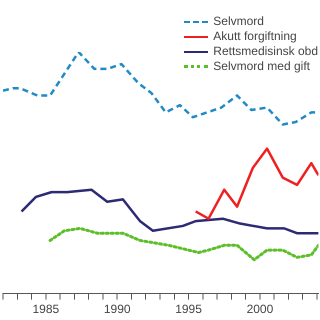  I want to click on x-tick-label: 1995, so click(188, 309).